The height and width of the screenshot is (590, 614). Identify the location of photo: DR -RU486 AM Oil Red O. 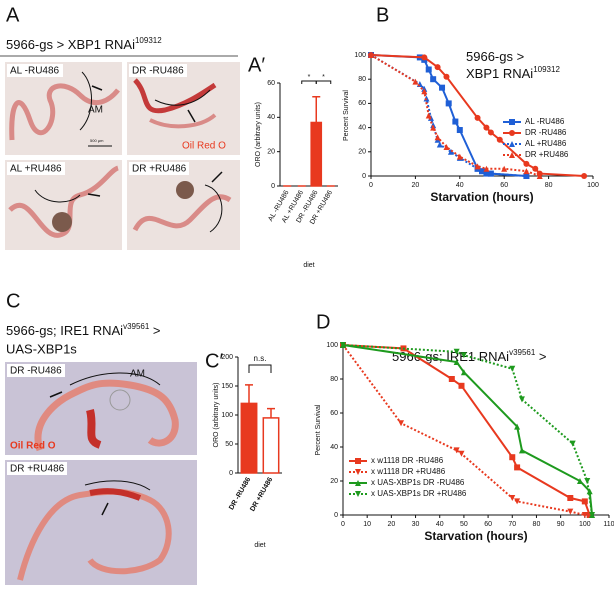
(101, 408).